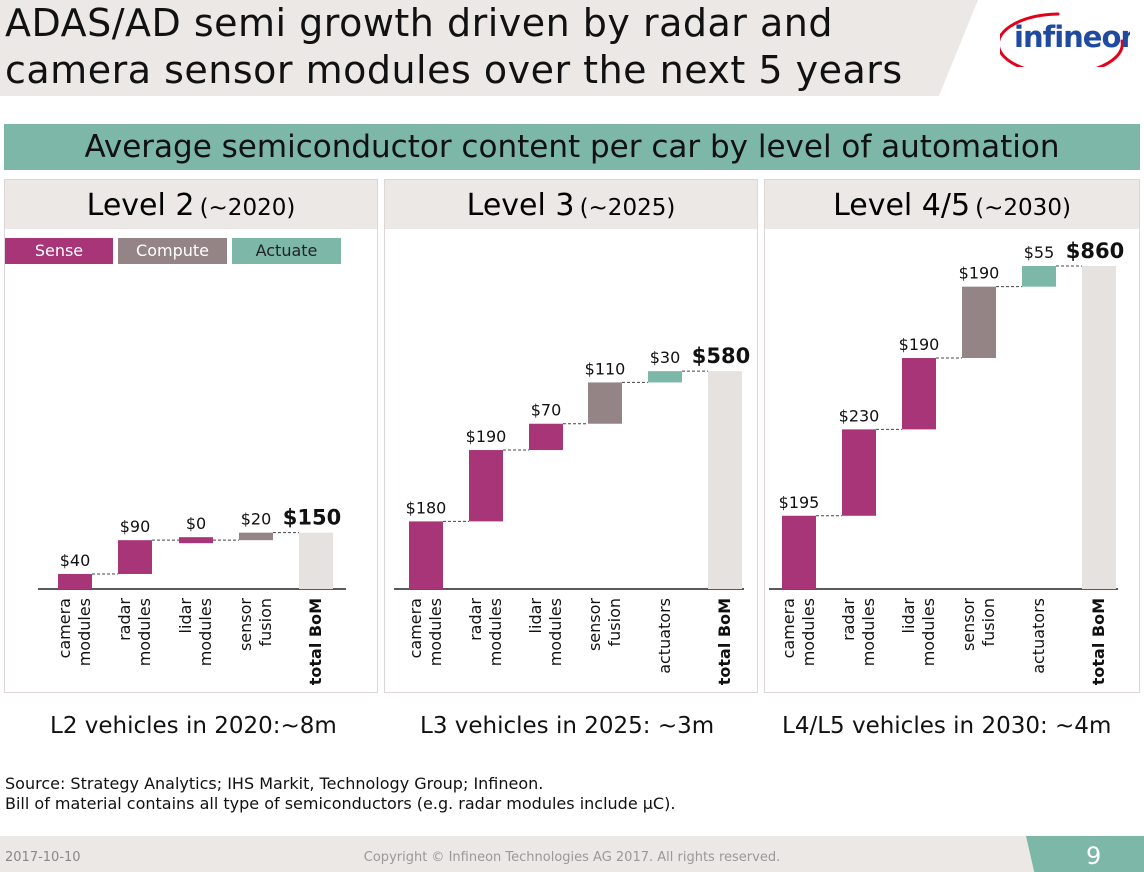 This screenshot has width=1144, height=872. I want to click on data-label: $580, so click(721, 356).